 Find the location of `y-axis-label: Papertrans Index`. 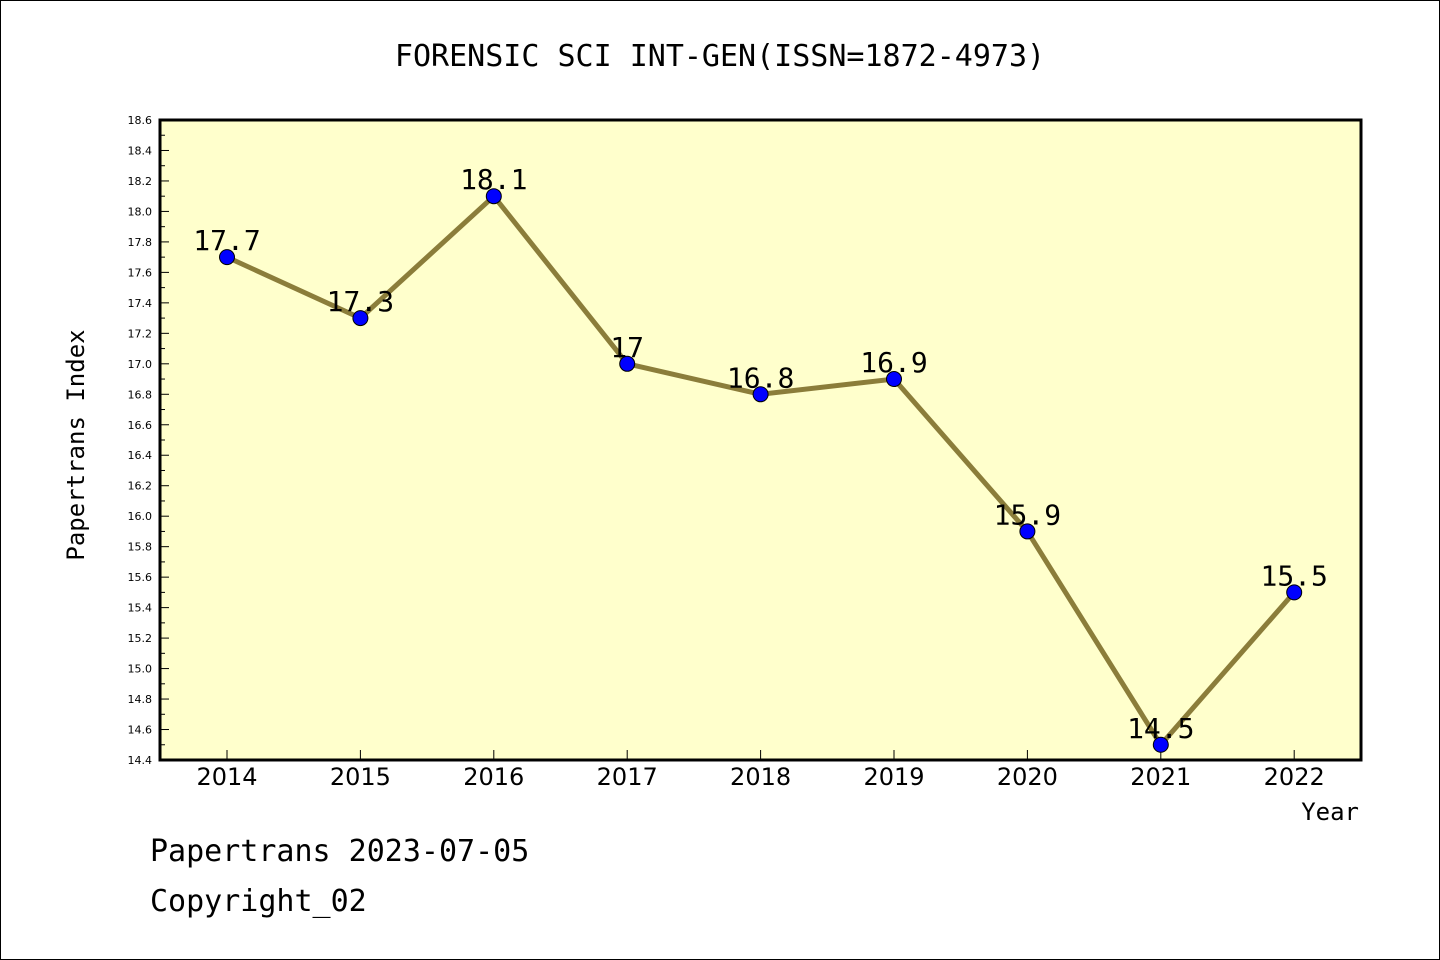

y-axis-label: Papertrans Index is located at coordinates (76, 444).